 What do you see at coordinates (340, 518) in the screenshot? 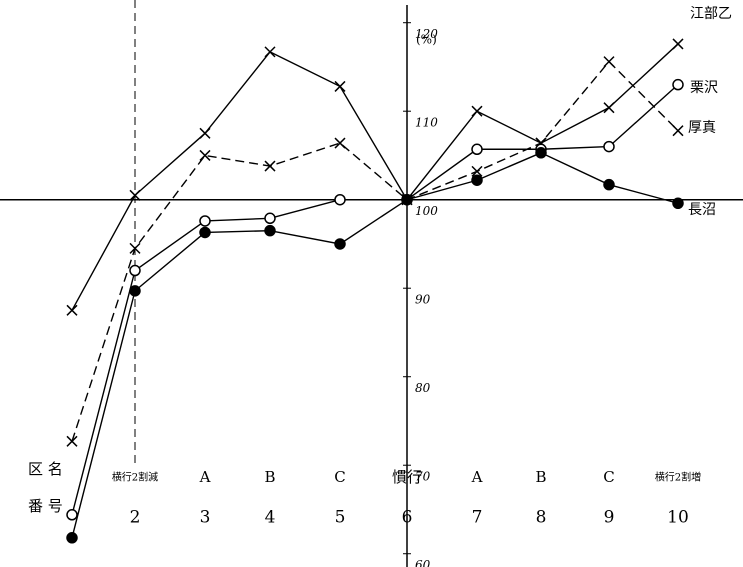
I see `x-number-label: 5` at bounding box center [340, 518].